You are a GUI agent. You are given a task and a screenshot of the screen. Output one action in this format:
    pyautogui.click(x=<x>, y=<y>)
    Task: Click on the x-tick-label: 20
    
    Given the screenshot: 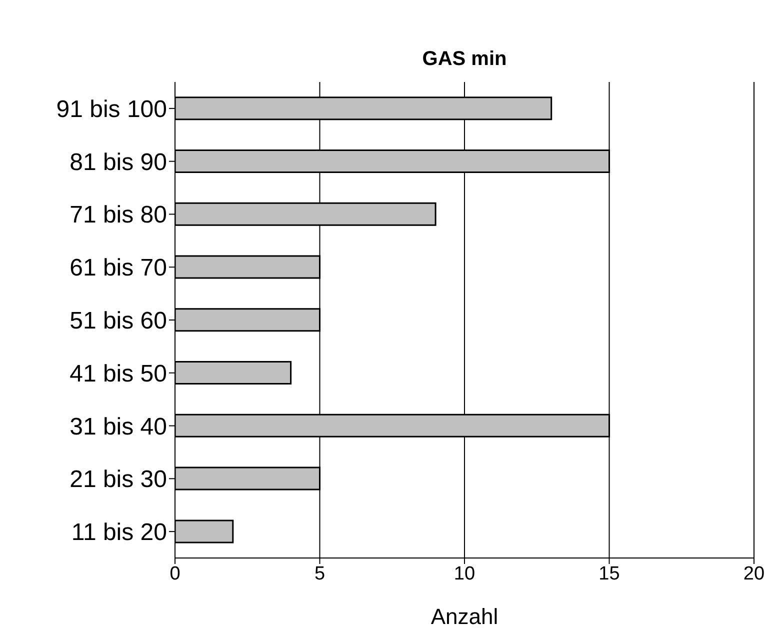 What is the action you would take?
    pyautogui.click(x=754, y=573)
    